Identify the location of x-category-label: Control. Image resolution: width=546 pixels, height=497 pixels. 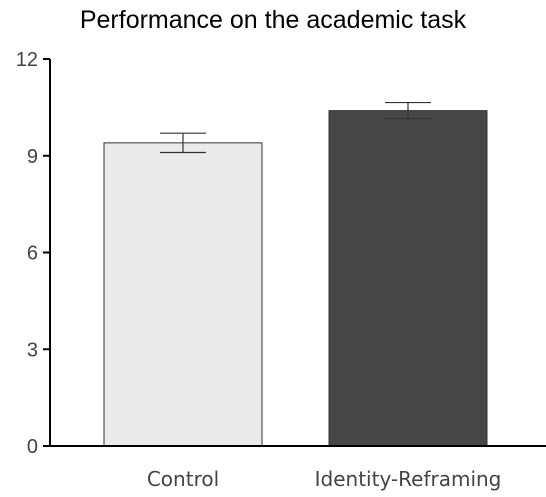
(183, 479).